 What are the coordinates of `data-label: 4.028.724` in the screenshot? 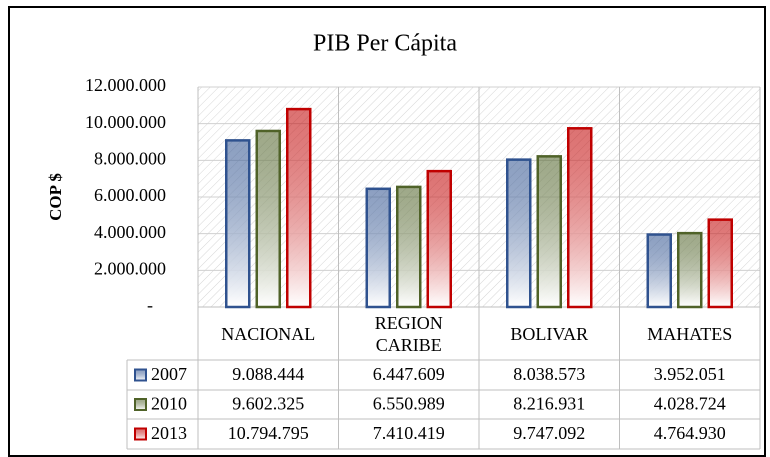 It's located at (690, 404).